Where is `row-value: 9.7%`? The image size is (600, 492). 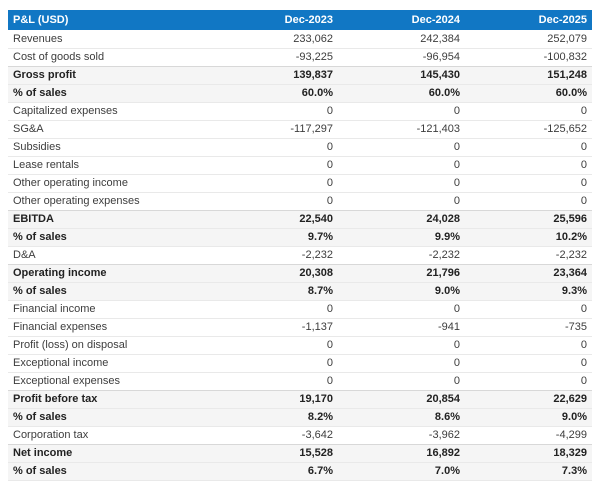
row-value: 9.7% is located at coordinates (273, 236).